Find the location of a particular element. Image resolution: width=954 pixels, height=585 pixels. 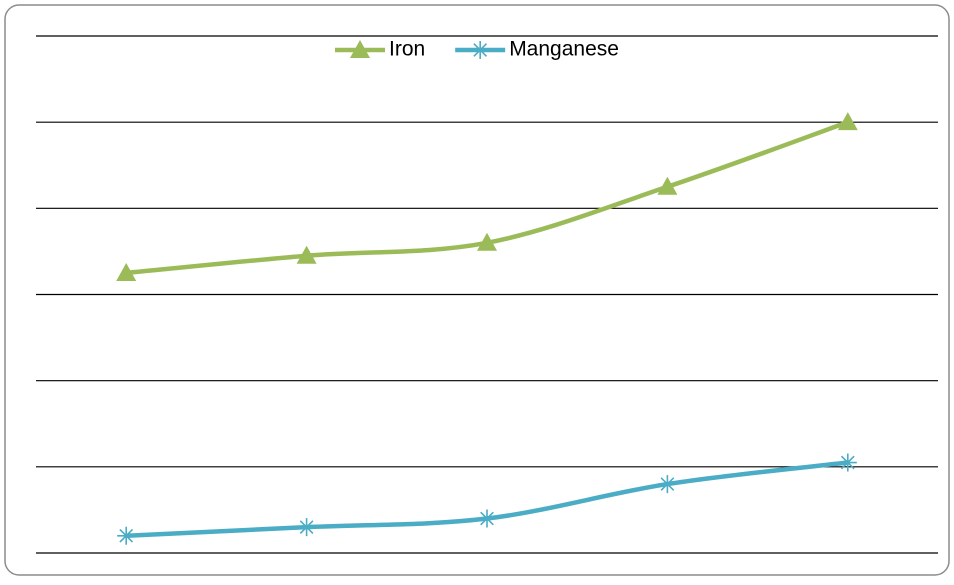

legend-label: Iron is located at coordinates (407, 49).